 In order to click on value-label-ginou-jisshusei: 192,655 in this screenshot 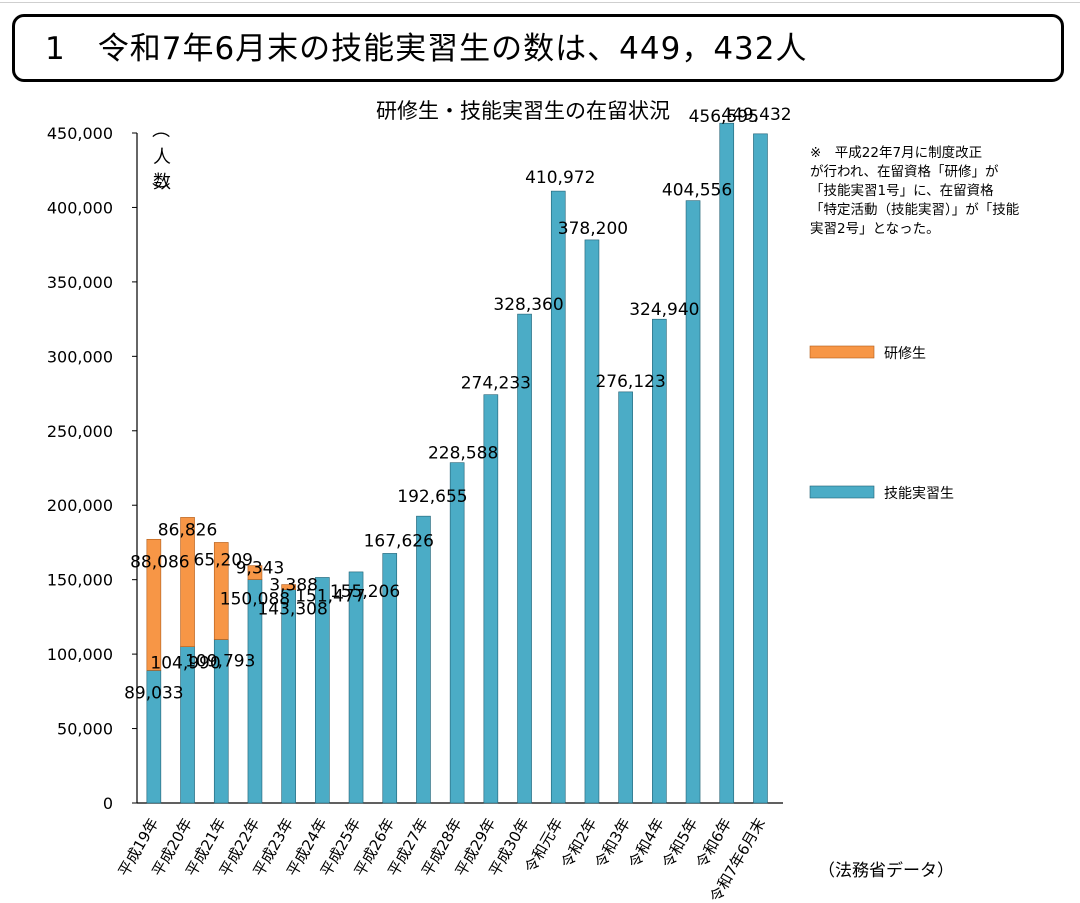, I will do `click(432, 497)`.